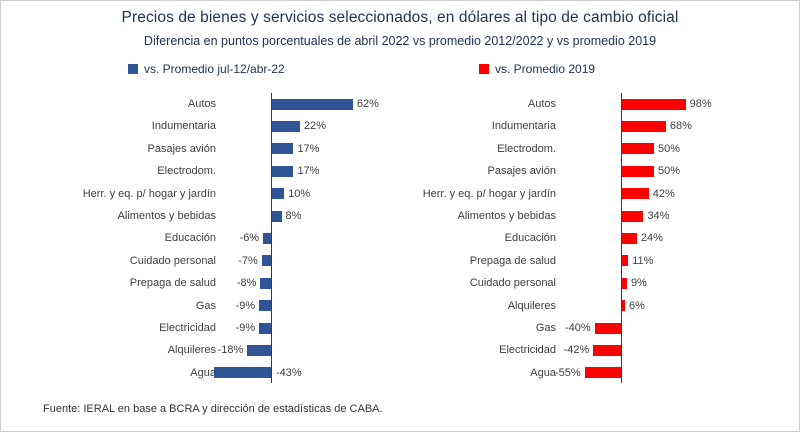 The width and height of the screenshot is (800, 432). Describe the element at coordinates (289, 372) in the screenshot. I see `value-label: -43%` at that location.